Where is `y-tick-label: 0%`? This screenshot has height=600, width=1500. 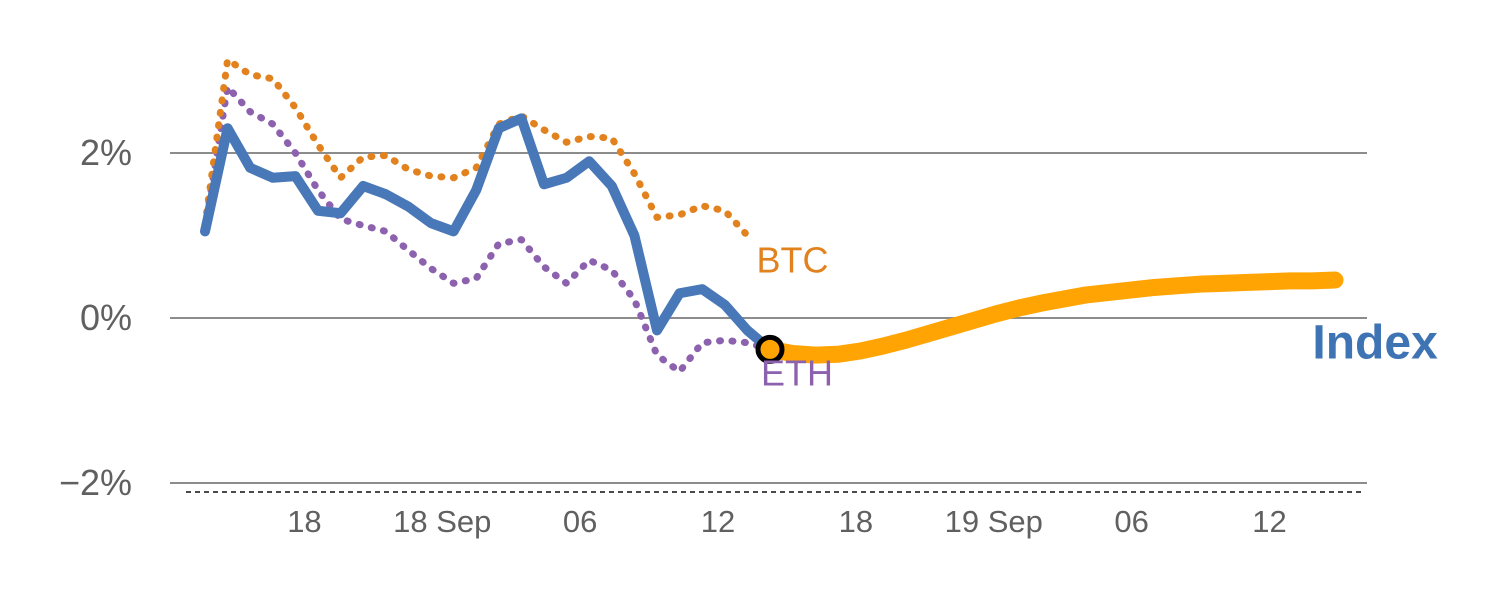
y-tick-label: 0% is located at coordinates (106, 317).